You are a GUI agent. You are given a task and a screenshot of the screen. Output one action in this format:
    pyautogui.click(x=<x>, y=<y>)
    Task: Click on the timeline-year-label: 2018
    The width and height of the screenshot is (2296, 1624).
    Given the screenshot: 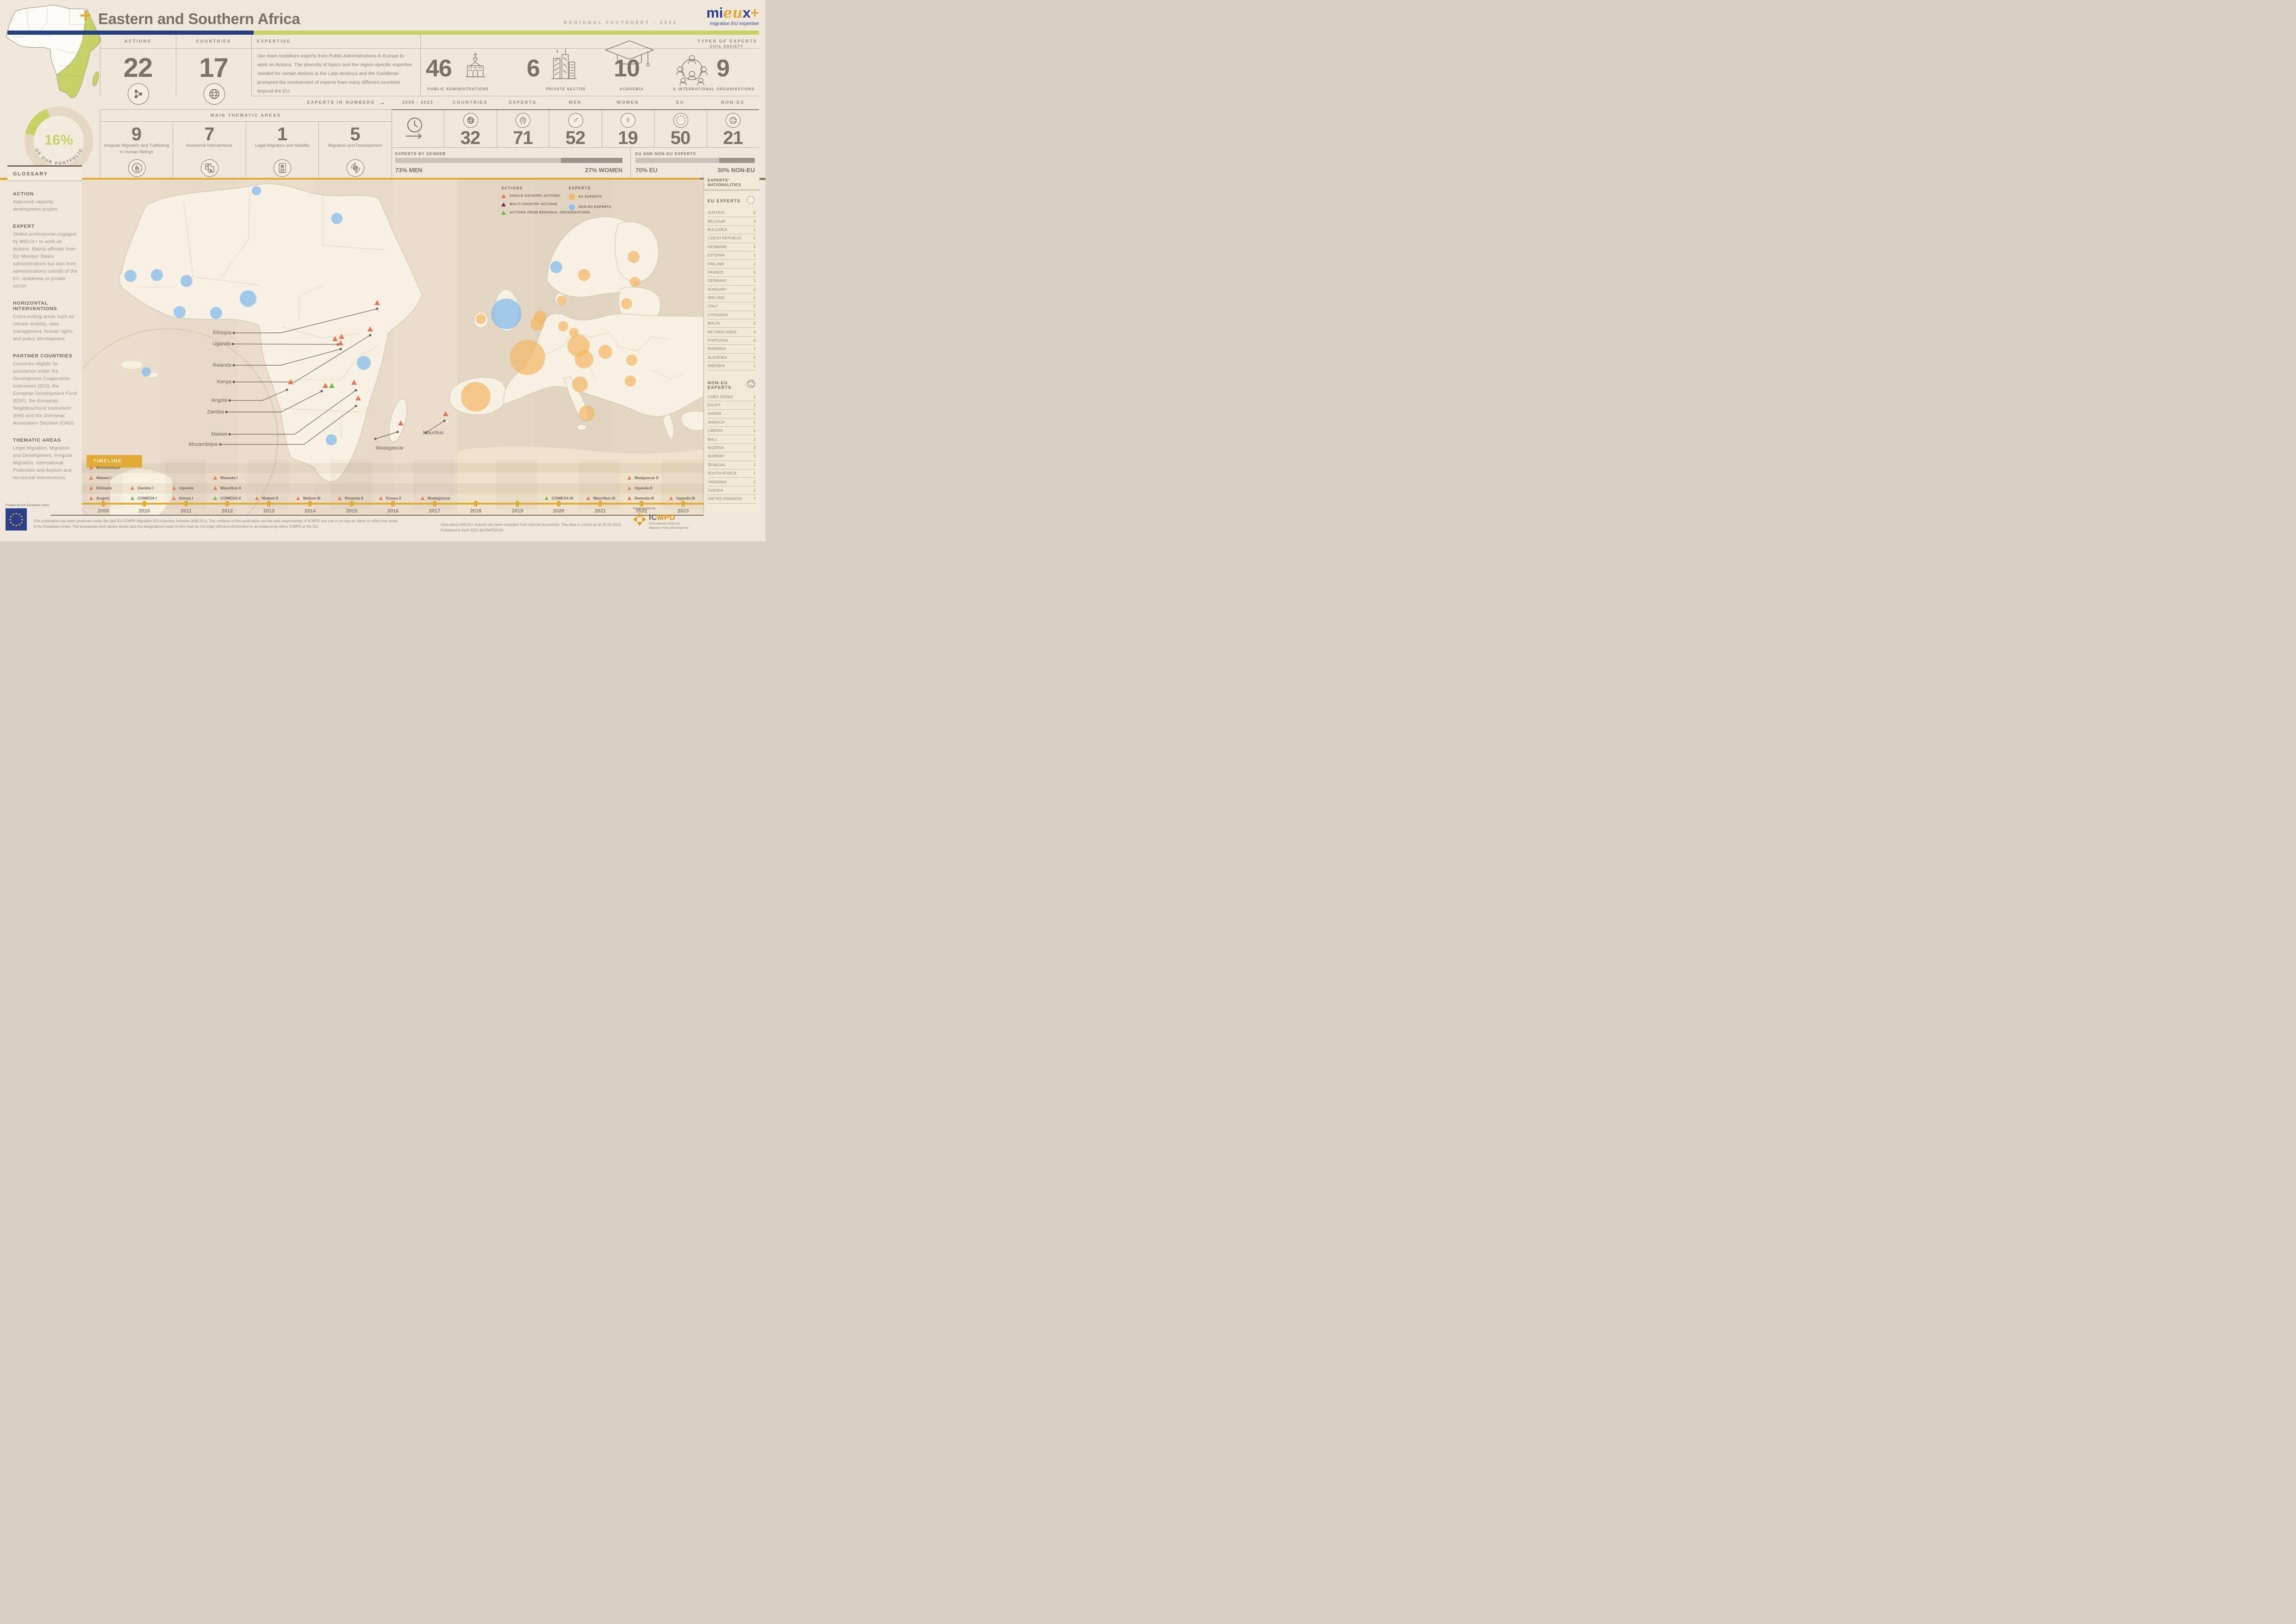 What is the action you would take?
    pyautogui.click(x=476, y=511)
    